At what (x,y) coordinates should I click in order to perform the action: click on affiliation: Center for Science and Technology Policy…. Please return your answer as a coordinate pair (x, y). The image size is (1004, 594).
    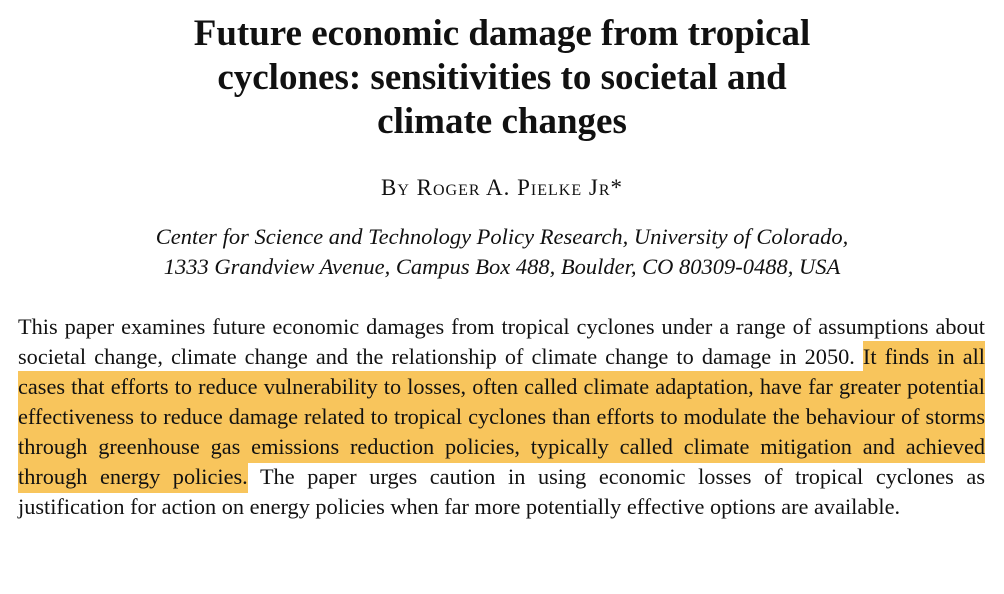
    Looking at the image, I should click on (502, 252).